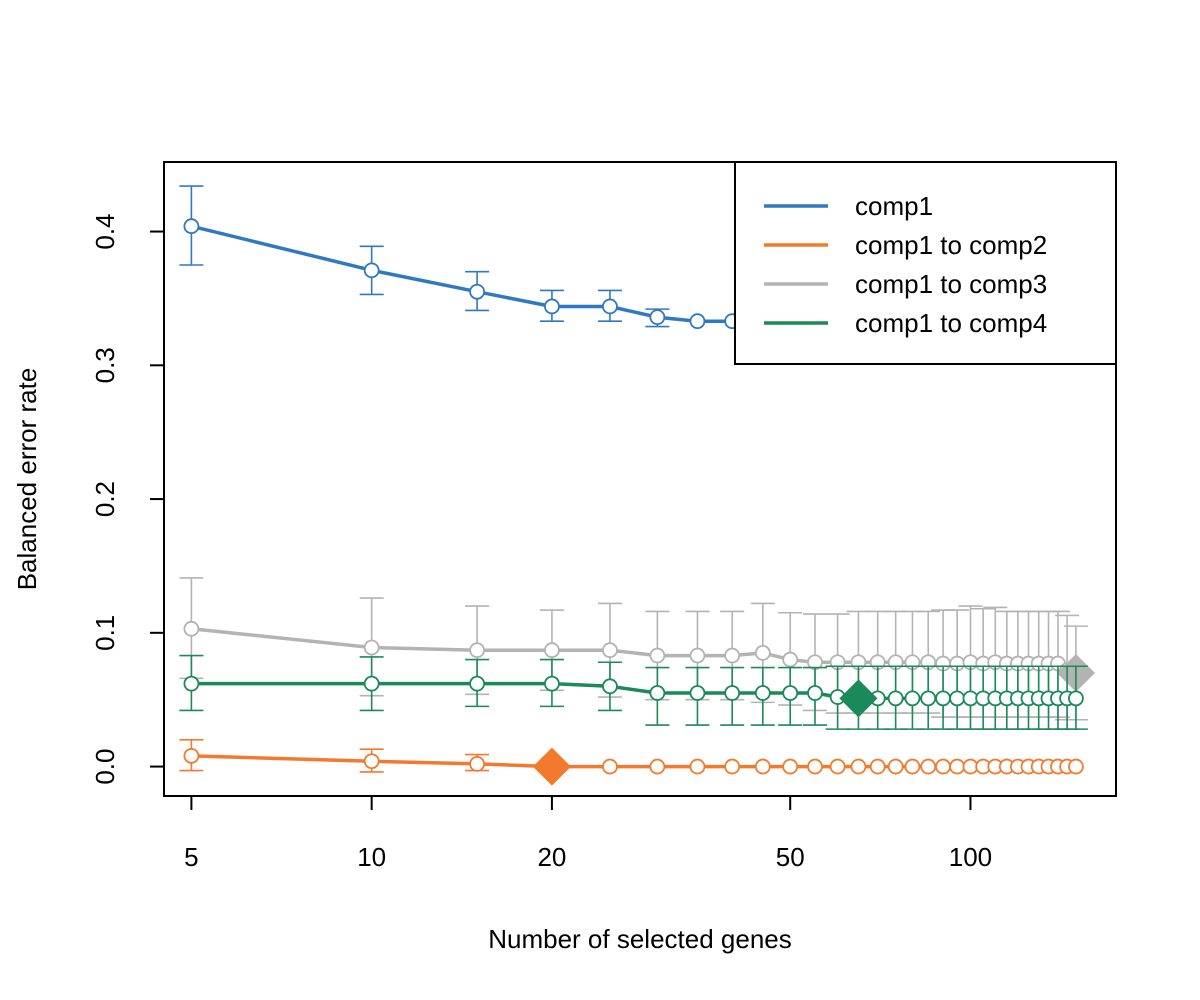  What do you see at coordinates (191, 857) in the screenshot?
I see `x-tick-label: 5` at bounding box center [191, 857].